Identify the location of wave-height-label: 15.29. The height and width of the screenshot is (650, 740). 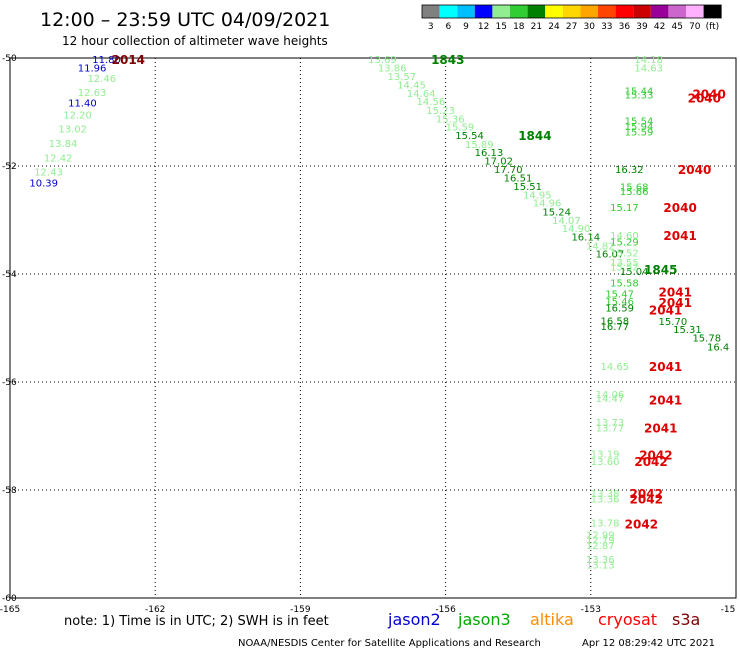
(624, 243).